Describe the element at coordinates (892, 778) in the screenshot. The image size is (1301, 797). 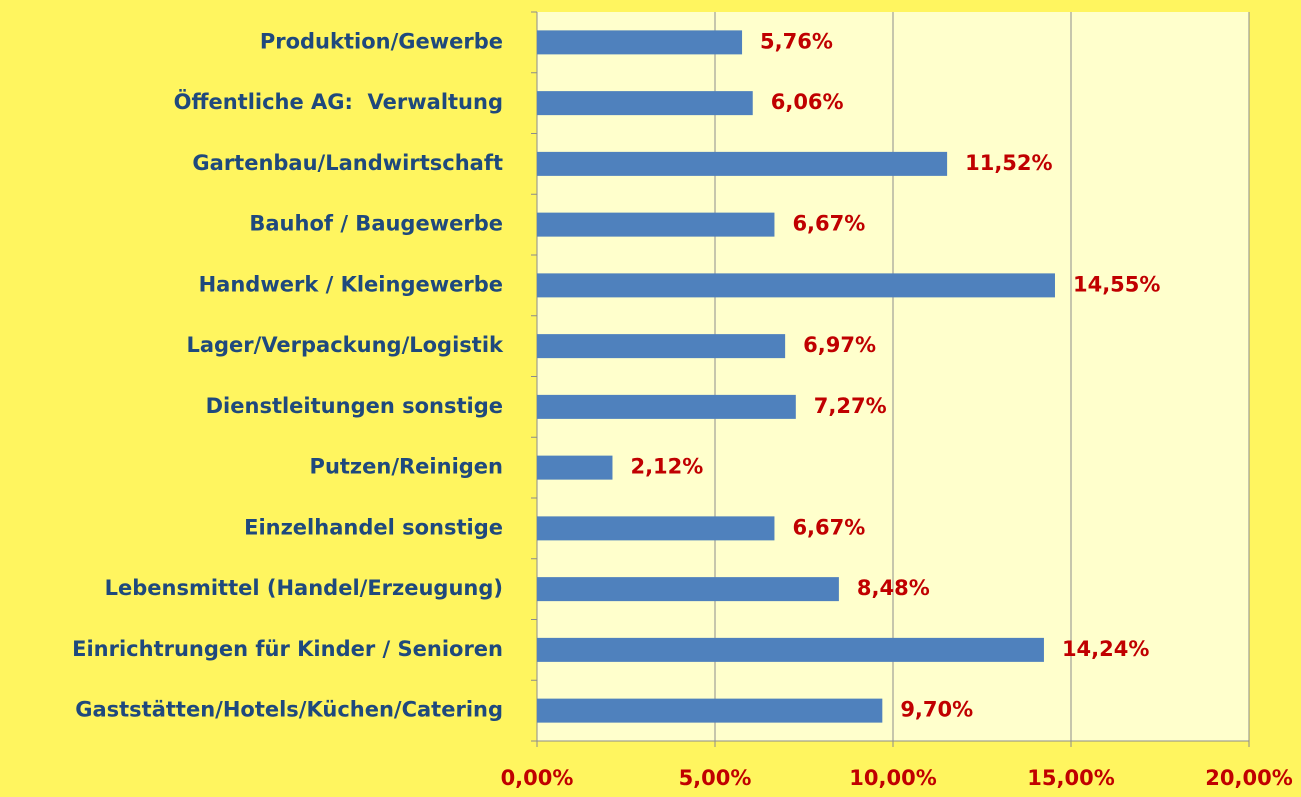
I see `x-tick-label: 10,00%` at that location.